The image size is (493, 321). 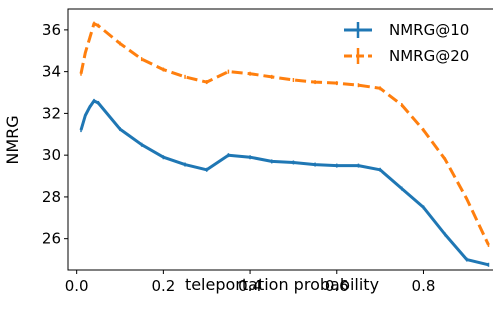 I want to click on x-tick-label: 0.2, so click(x=163, y=286).